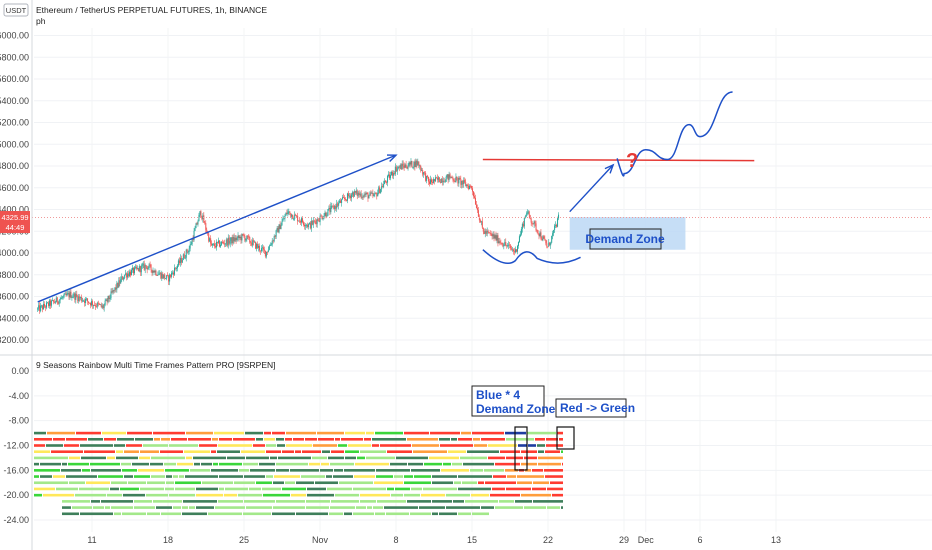 The height and width of the screenshot is (550, 932). What do you see at coordinates (508, 401) in the screenshot?
I see `blue-demand-callout-box` at bounding box center [508, 401].